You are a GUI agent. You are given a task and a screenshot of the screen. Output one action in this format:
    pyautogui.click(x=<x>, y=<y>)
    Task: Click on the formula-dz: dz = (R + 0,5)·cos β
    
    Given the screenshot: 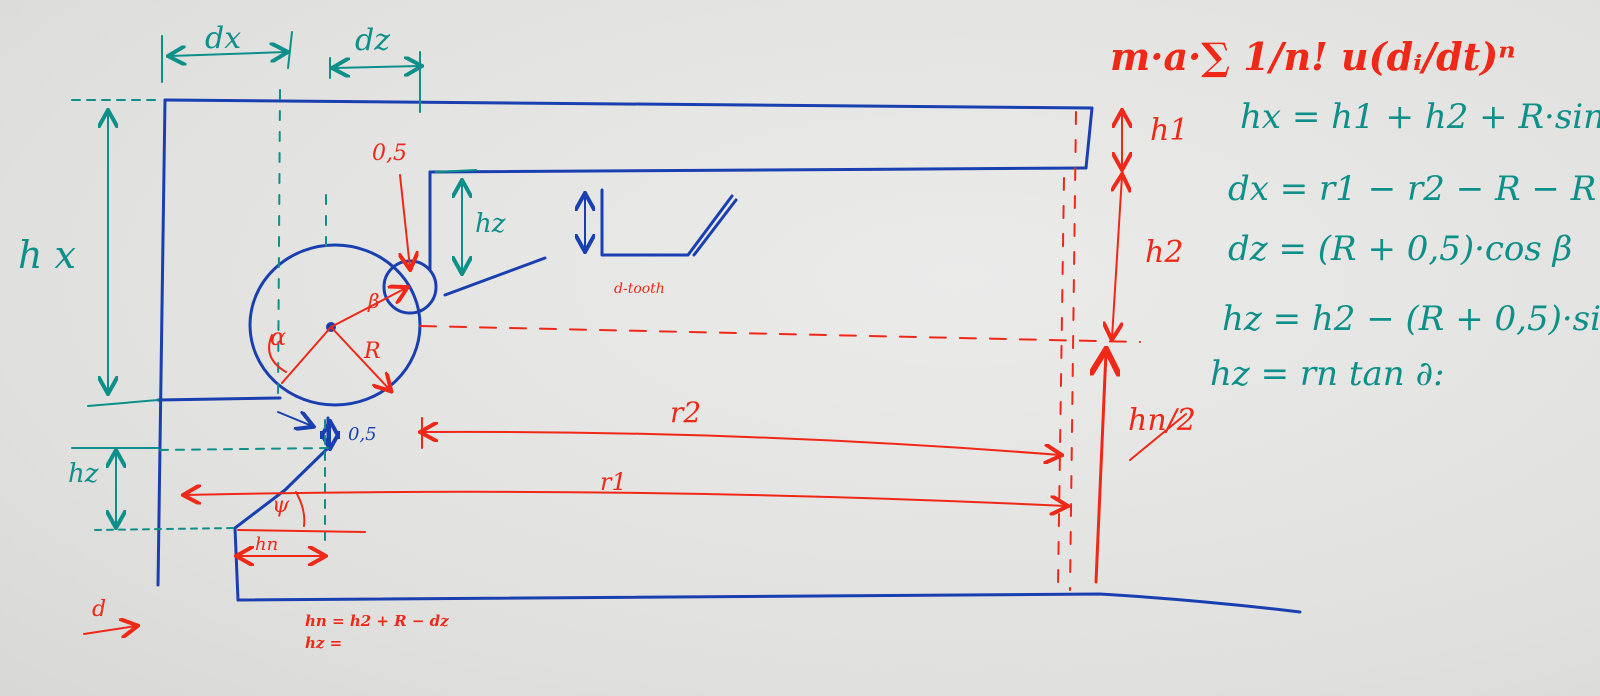 What is the action you would take?
    pyautogui.click(x=1400, y=249)
    